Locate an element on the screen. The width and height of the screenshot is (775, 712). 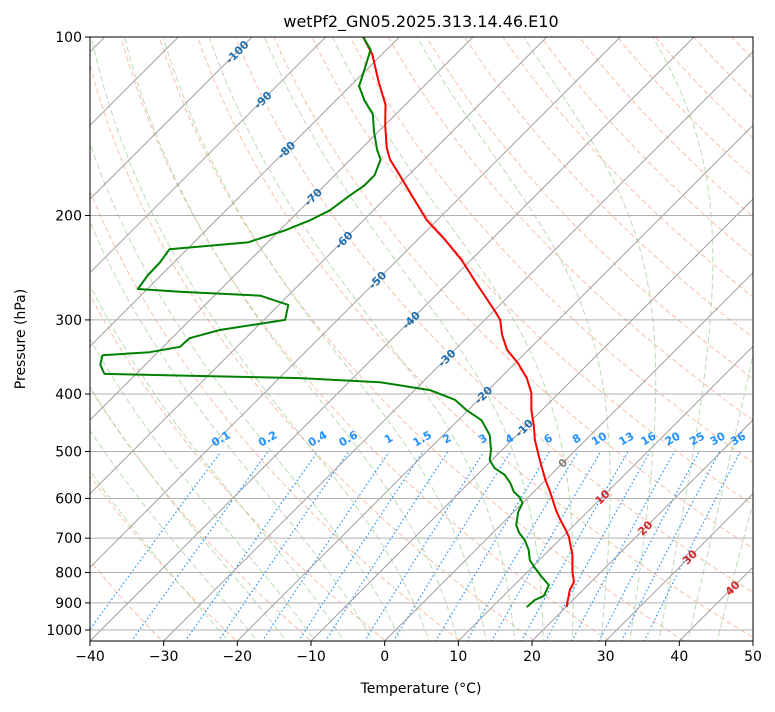
y-tick-label: 800 is located at coordinates (68, 574).